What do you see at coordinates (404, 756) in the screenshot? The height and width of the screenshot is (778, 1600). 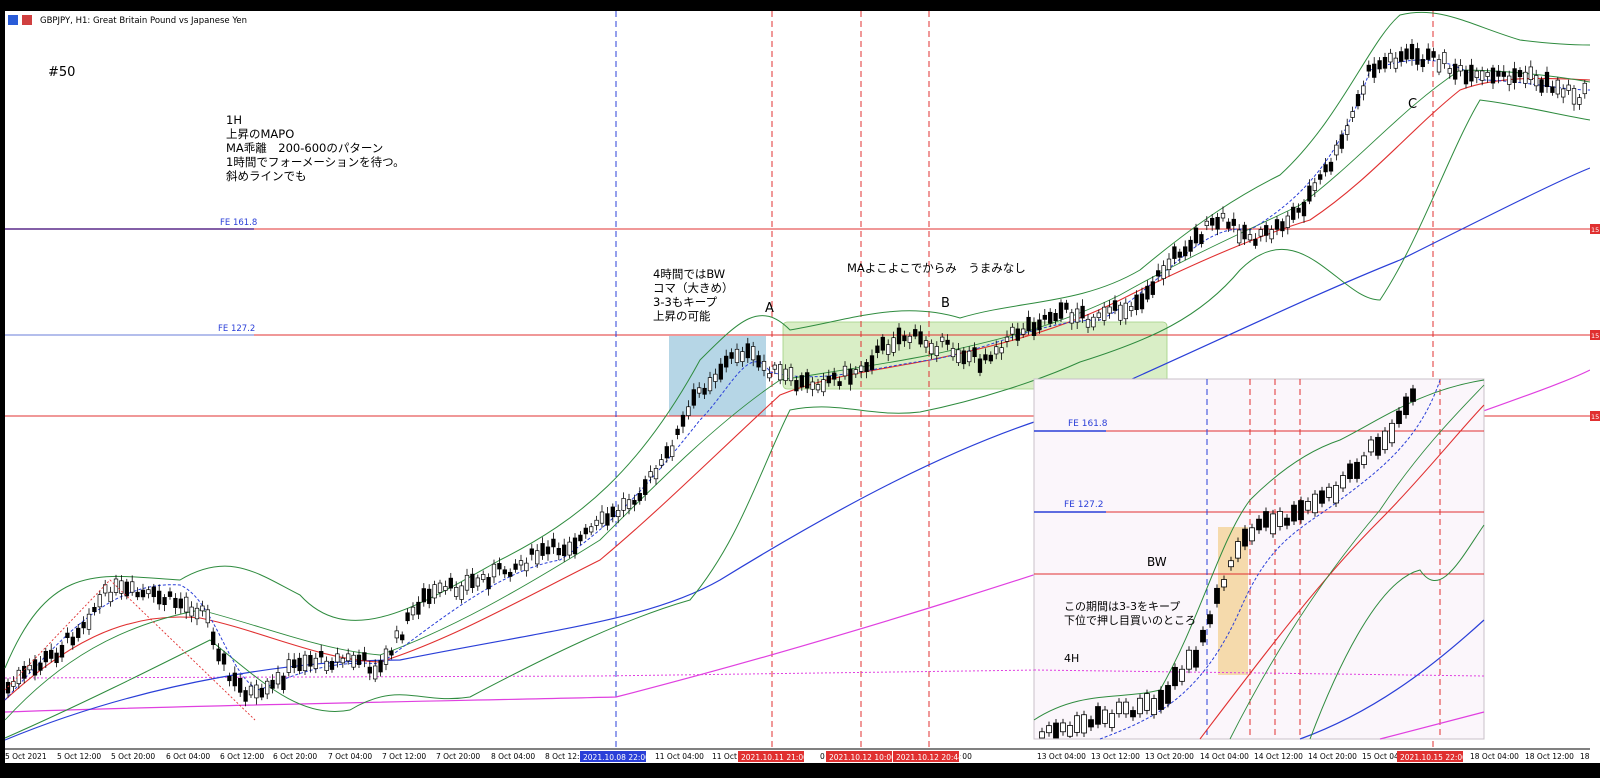 I see `x-tick-label: 7 Oct 12:00` at bounding box center [404, 756].